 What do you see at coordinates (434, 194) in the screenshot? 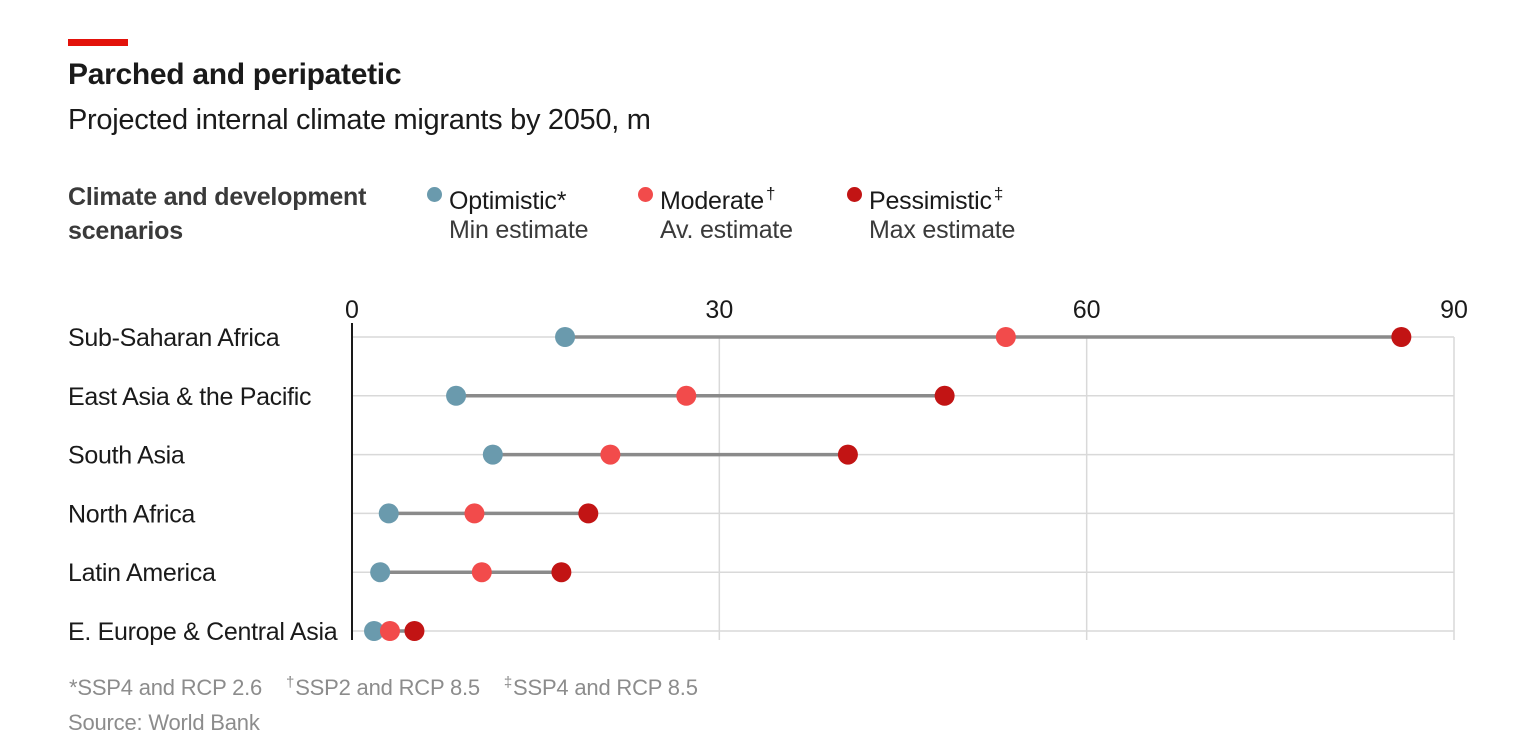
I see `legend-dot-optimistic` at bounding box center [434, 194].